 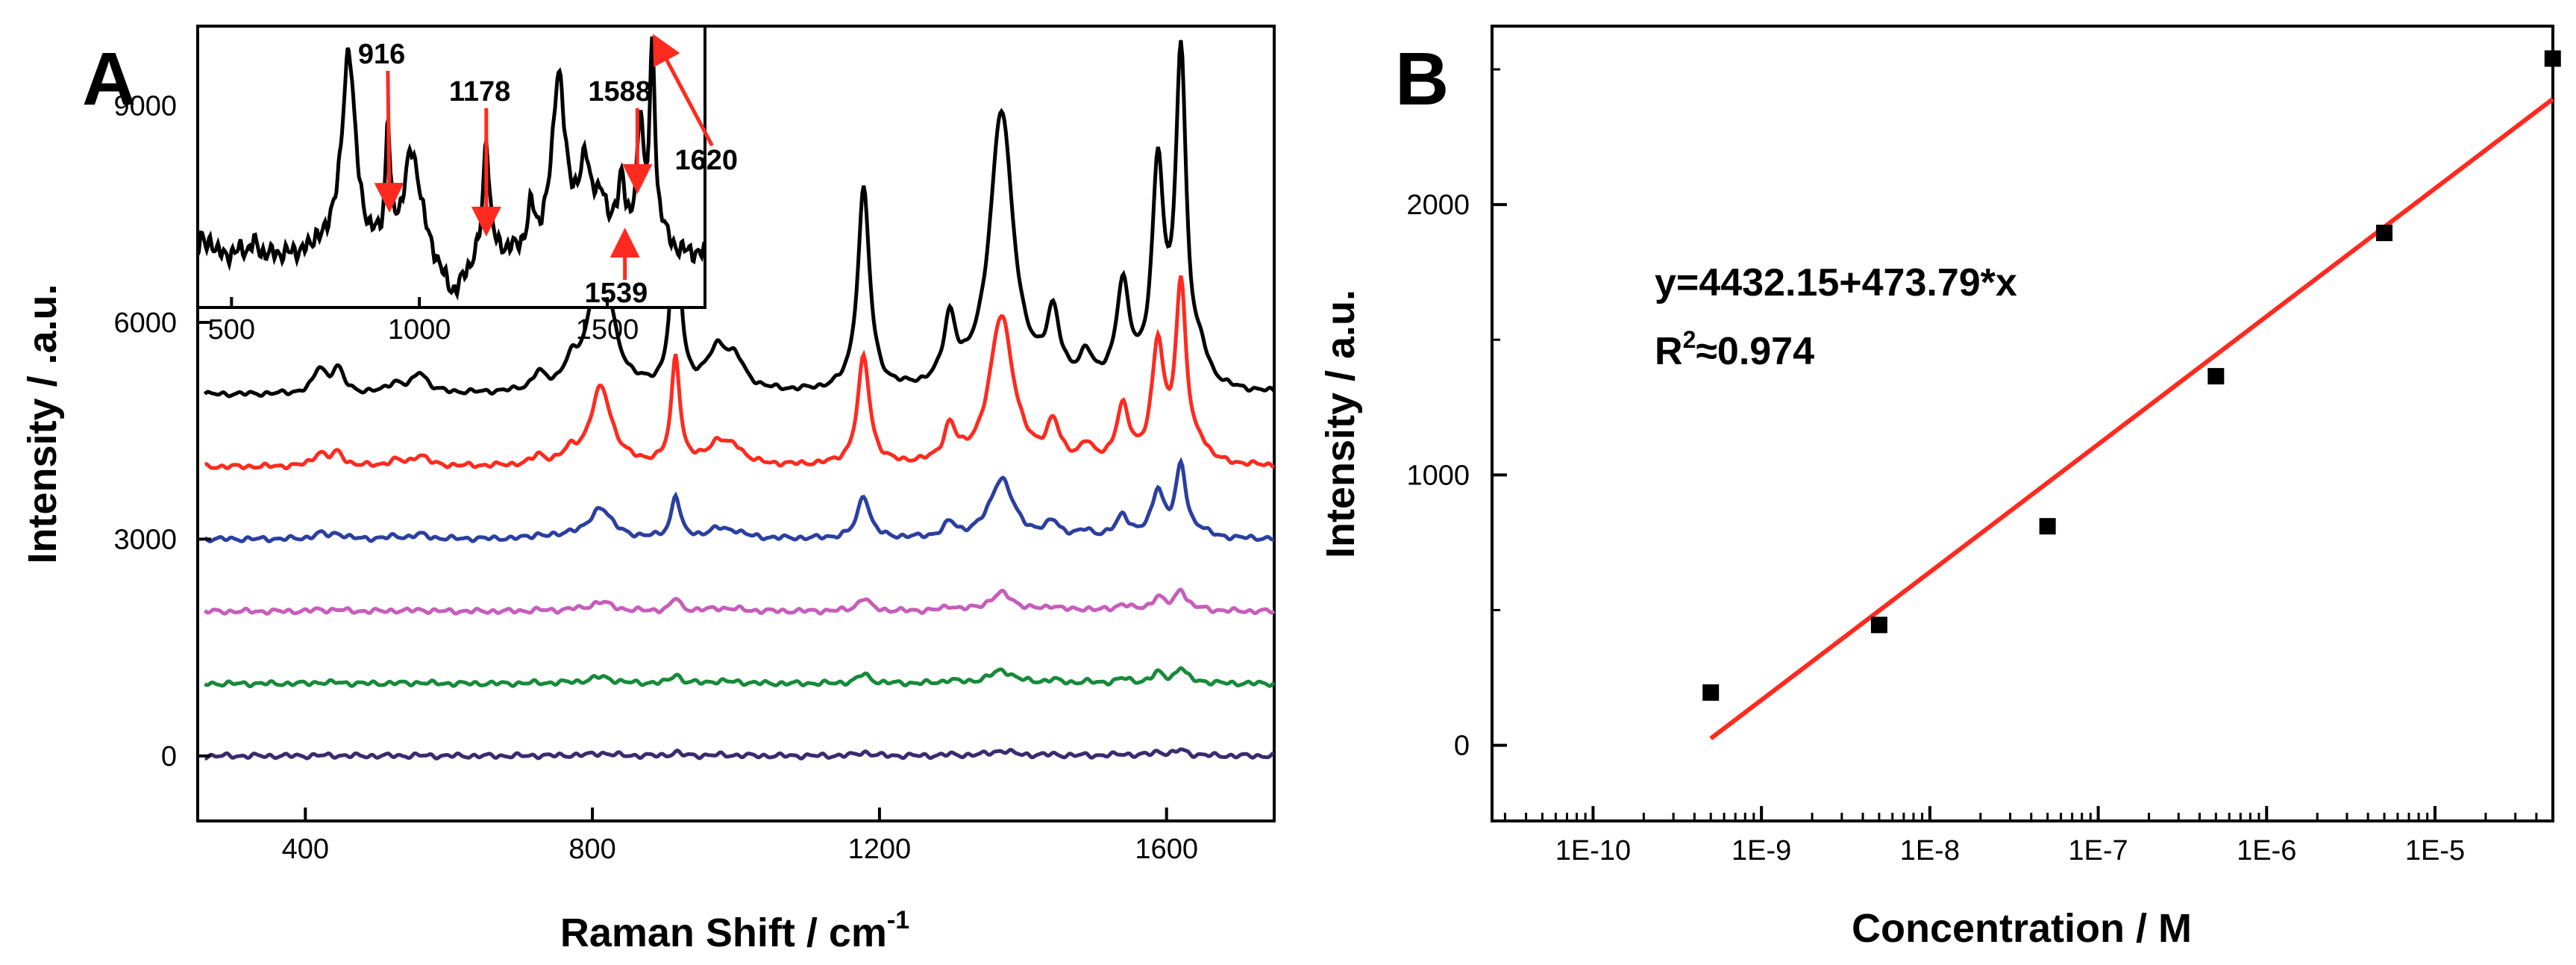 What do you see at coordinates (619, 92) in the screenshot?
I see `peak-label: 1588` at bounding box center [619, 92].